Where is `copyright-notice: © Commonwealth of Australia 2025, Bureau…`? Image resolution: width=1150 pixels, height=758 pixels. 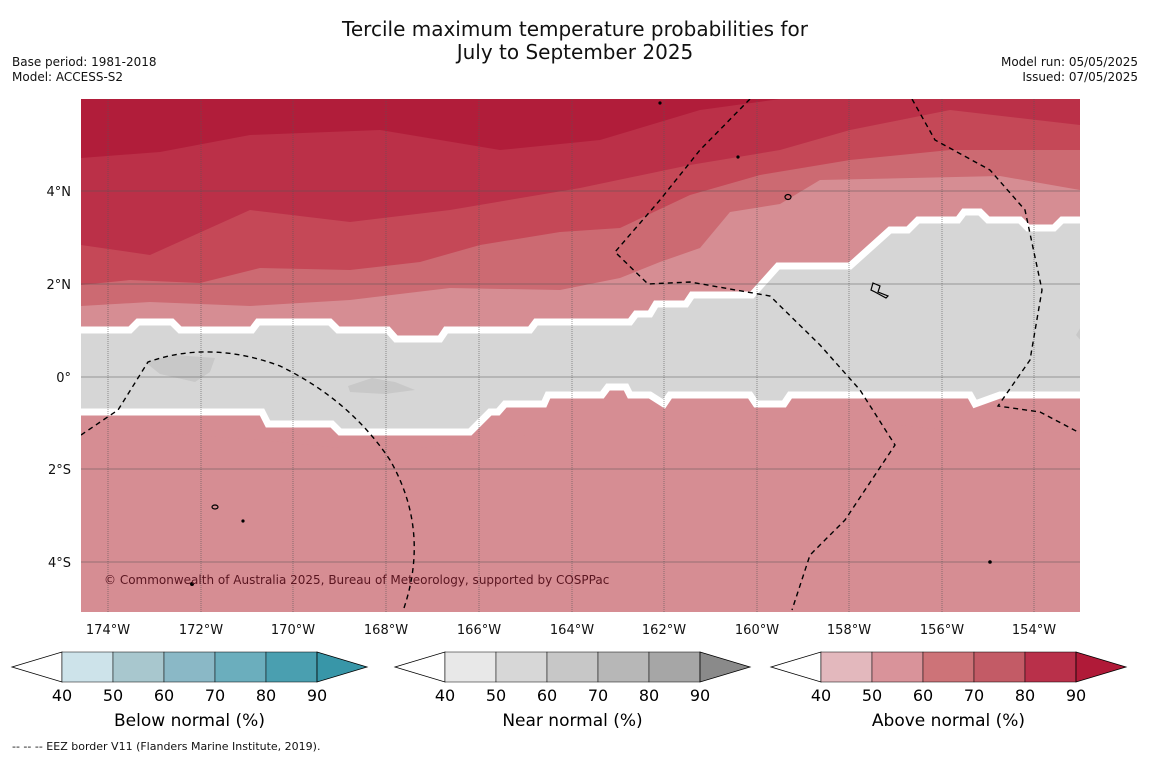
copyright-notice: © Commonwealth of Australia 2025, Bureau… is located at coordinates (356, 580).